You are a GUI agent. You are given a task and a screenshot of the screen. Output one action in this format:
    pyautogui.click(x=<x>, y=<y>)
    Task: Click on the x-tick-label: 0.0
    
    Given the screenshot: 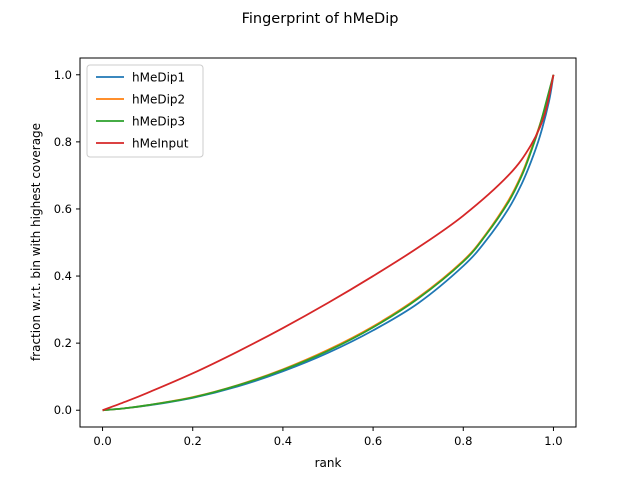 What is the action you would take?
    pyautogui.click(x=102, y=441)
    